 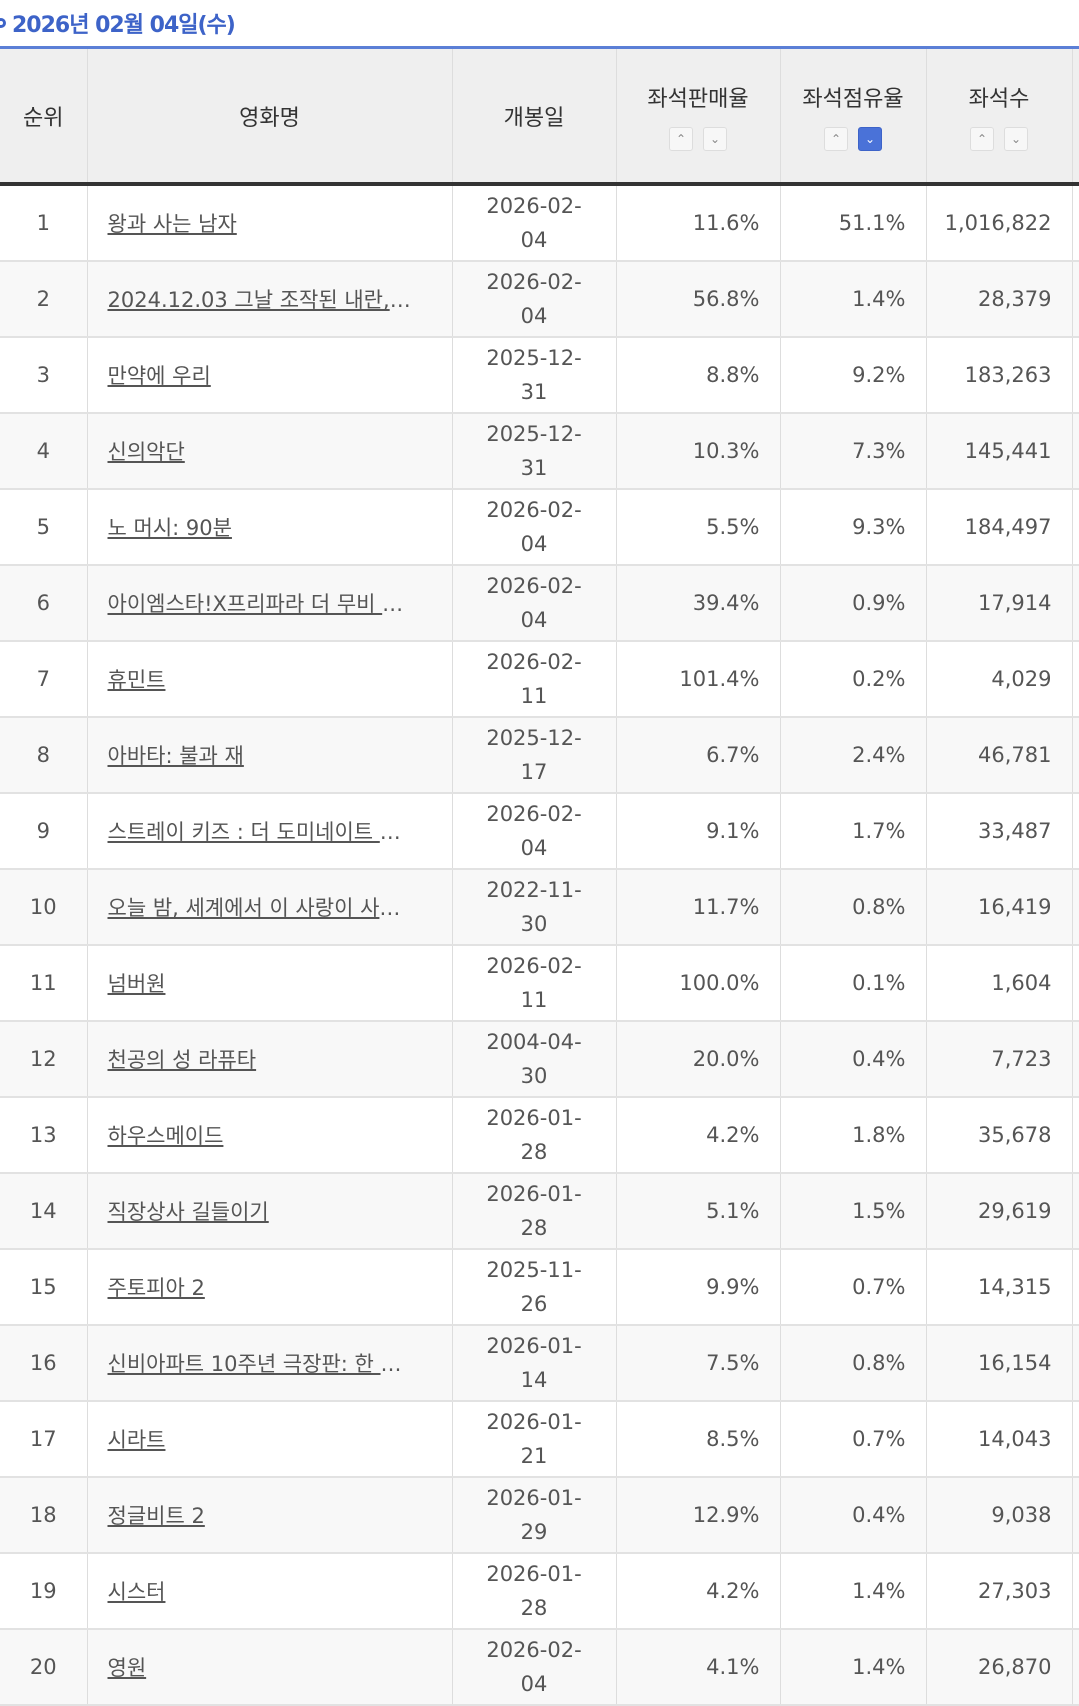 I want to click on movie-title-link: 왕과 사는 남자, so click(x=172, y=224).